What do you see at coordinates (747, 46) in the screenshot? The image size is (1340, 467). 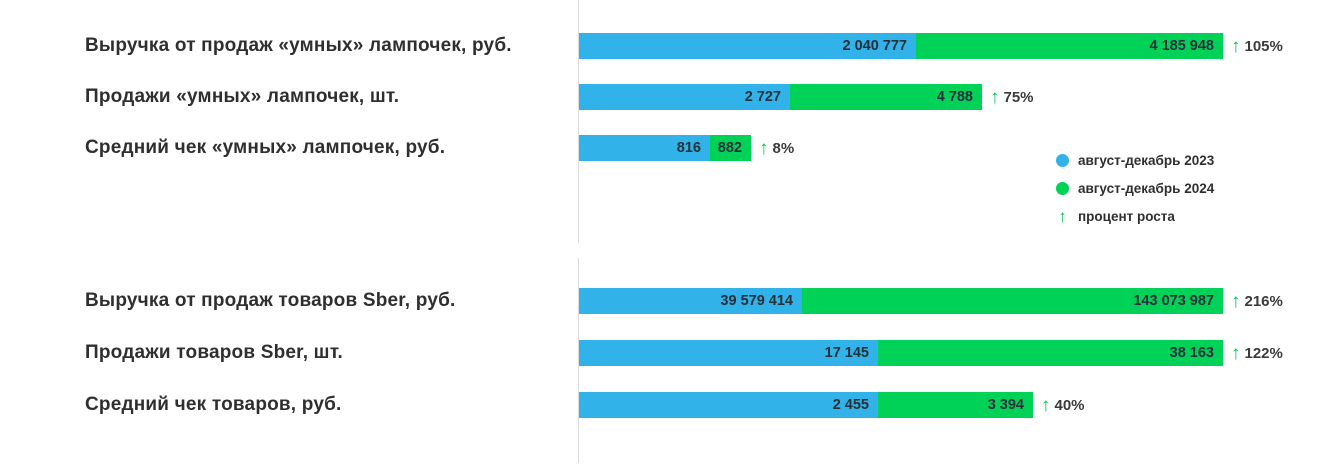 I see `bar-2023: 2 040 777` at bounding box center [747, 46].